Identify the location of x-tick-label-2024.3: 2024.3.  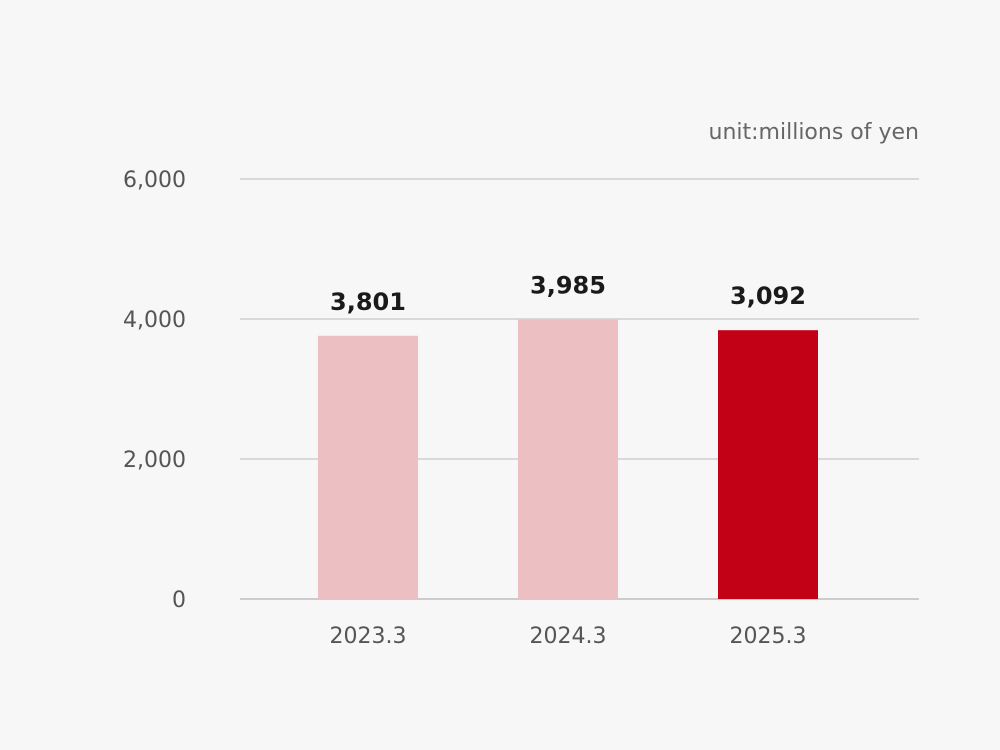
(568, 636).